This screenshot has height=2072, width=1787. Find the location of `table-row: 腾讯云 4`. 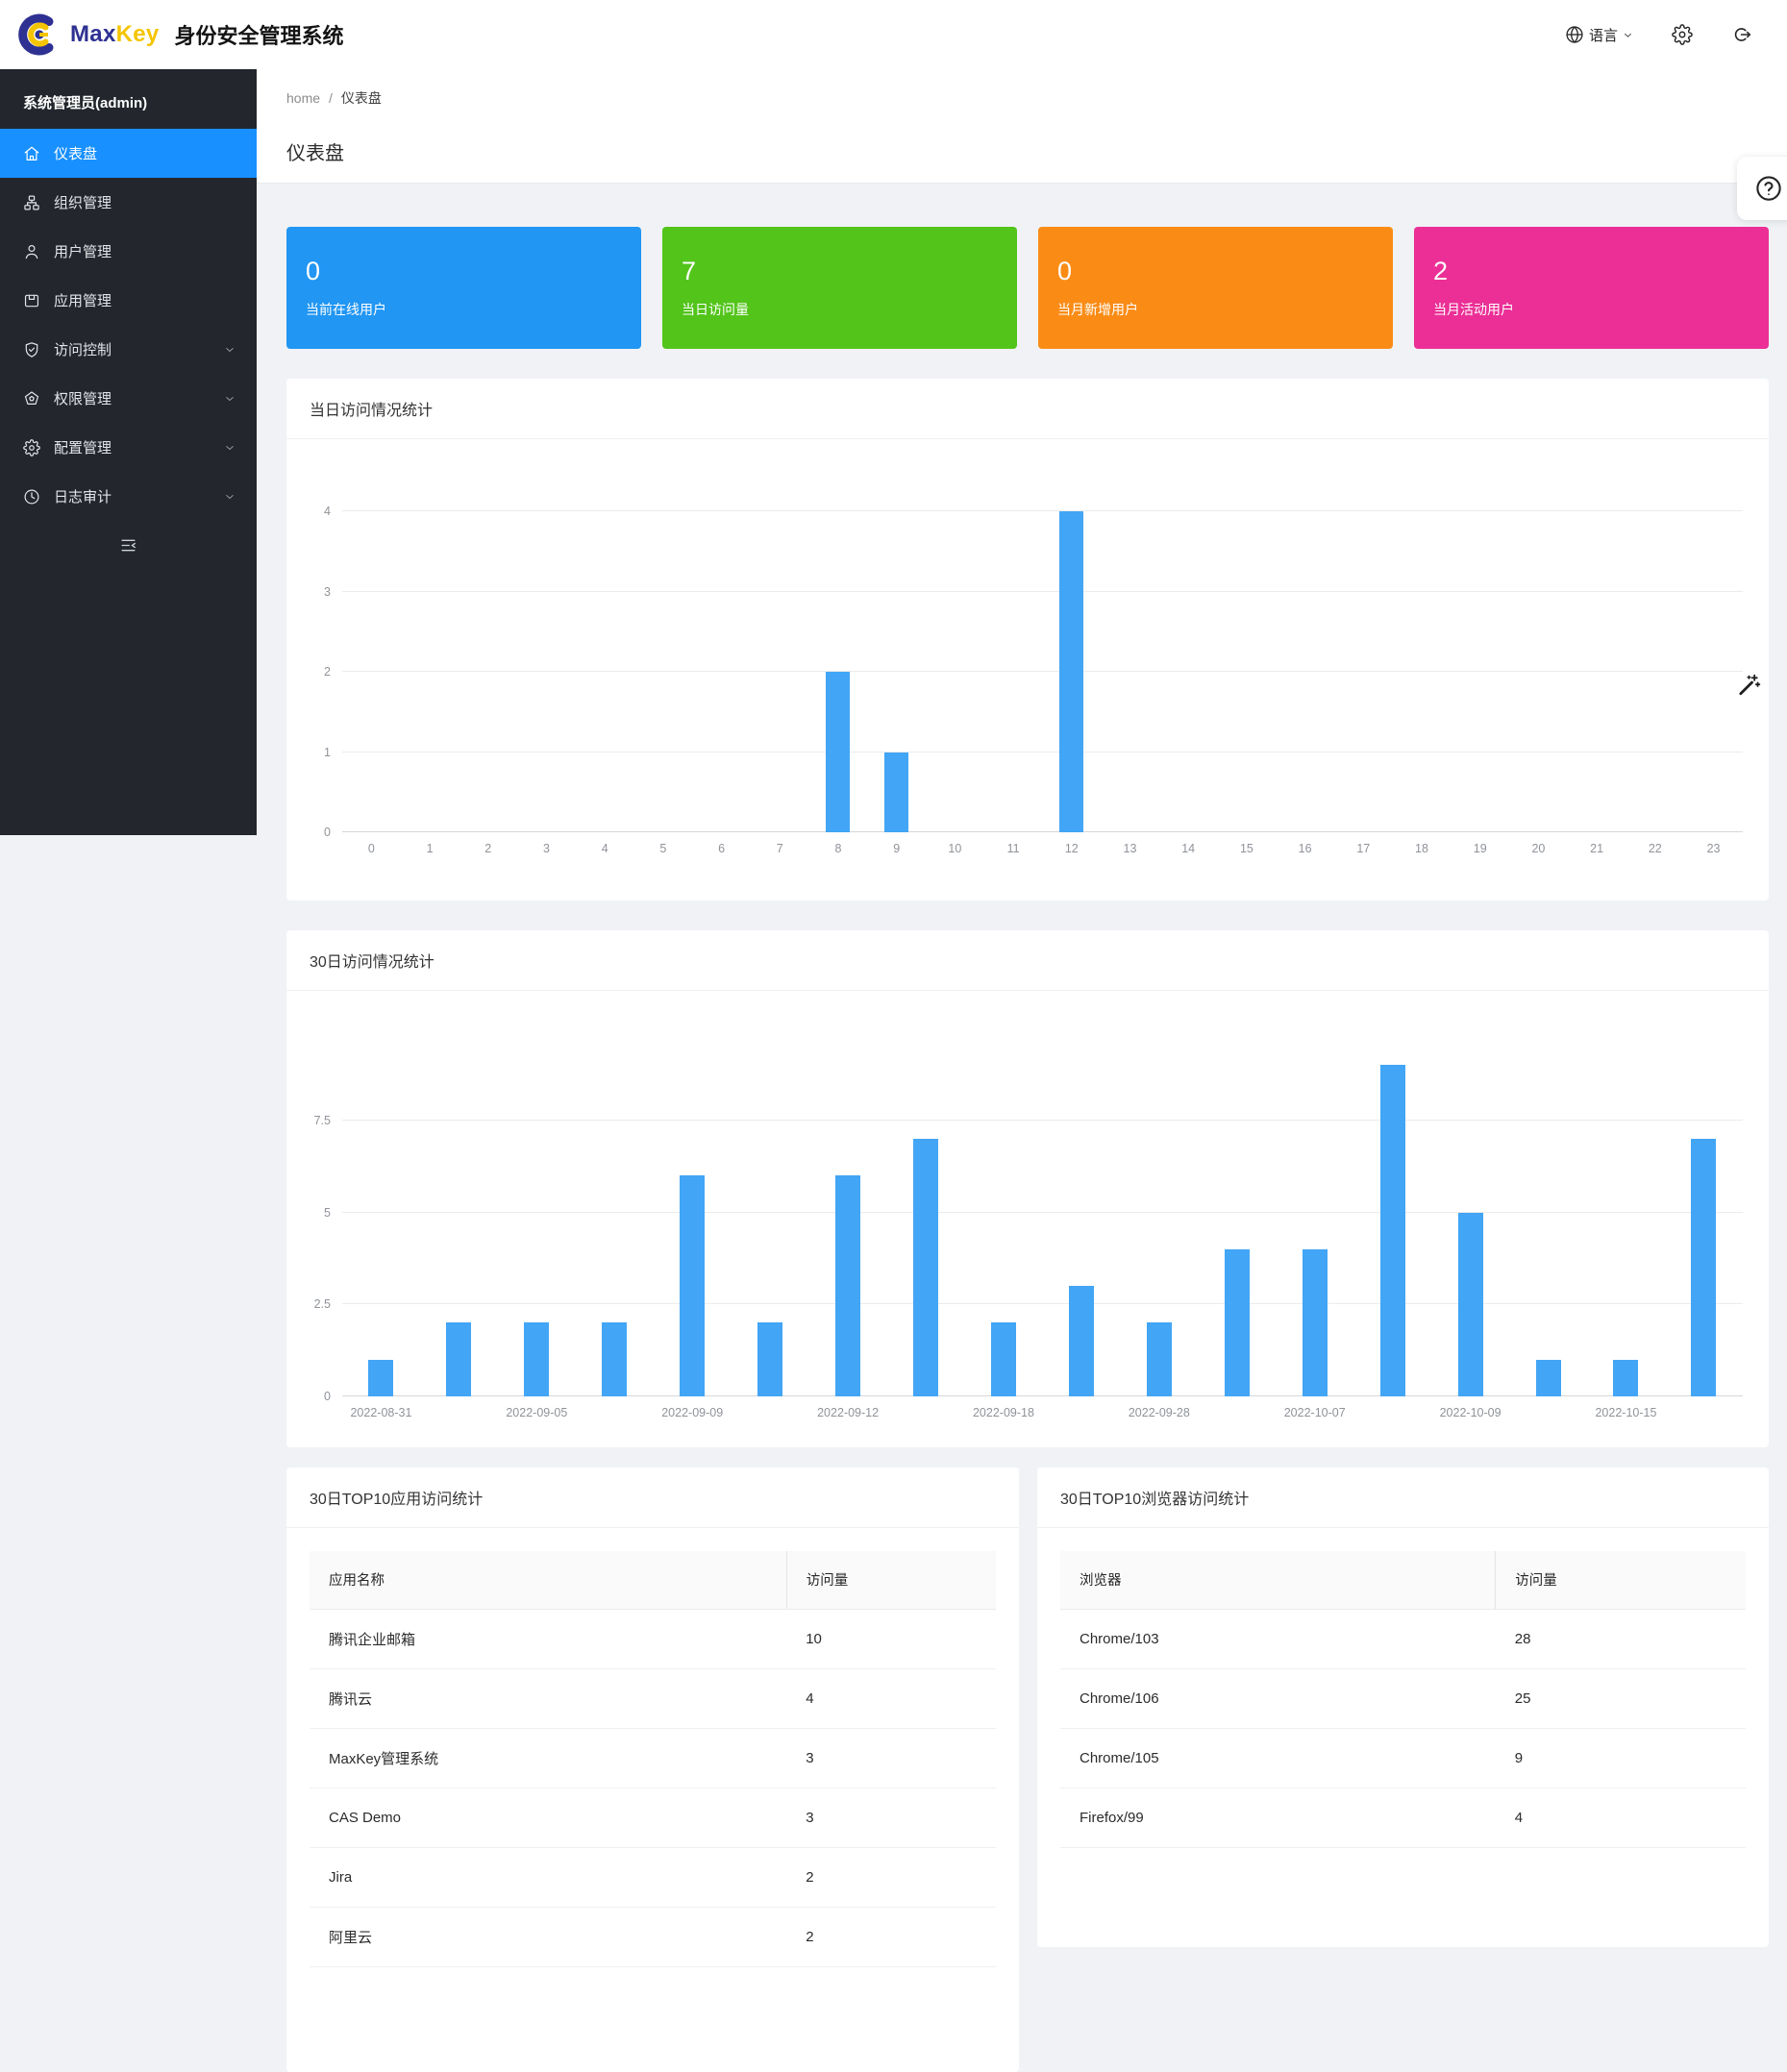

table-row: 腾讯云 4 is located at coordinates (653, 1698).